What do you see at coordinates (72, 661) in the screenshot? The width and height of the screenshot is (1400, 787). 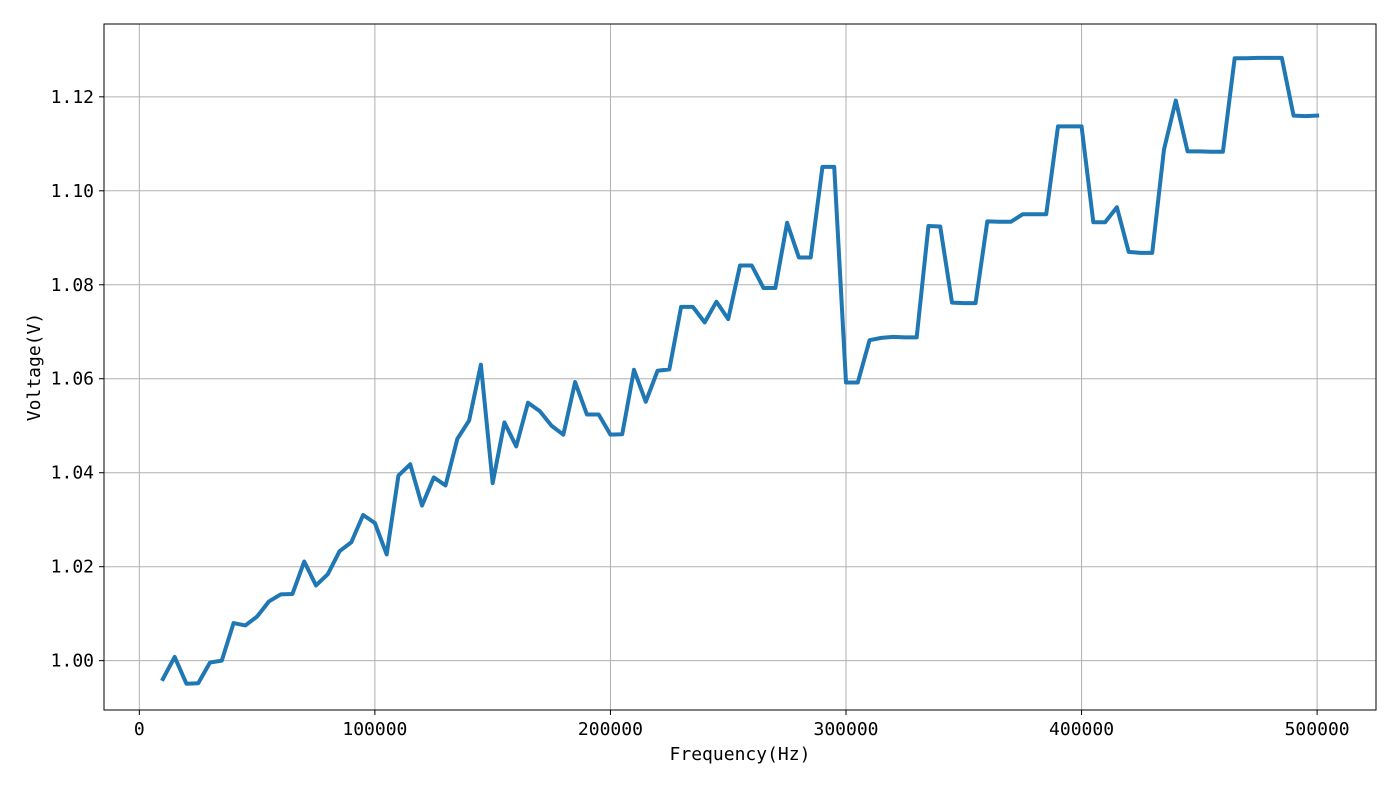 I see `y-tick-label: 1.00` at bounding box center [72, 661].